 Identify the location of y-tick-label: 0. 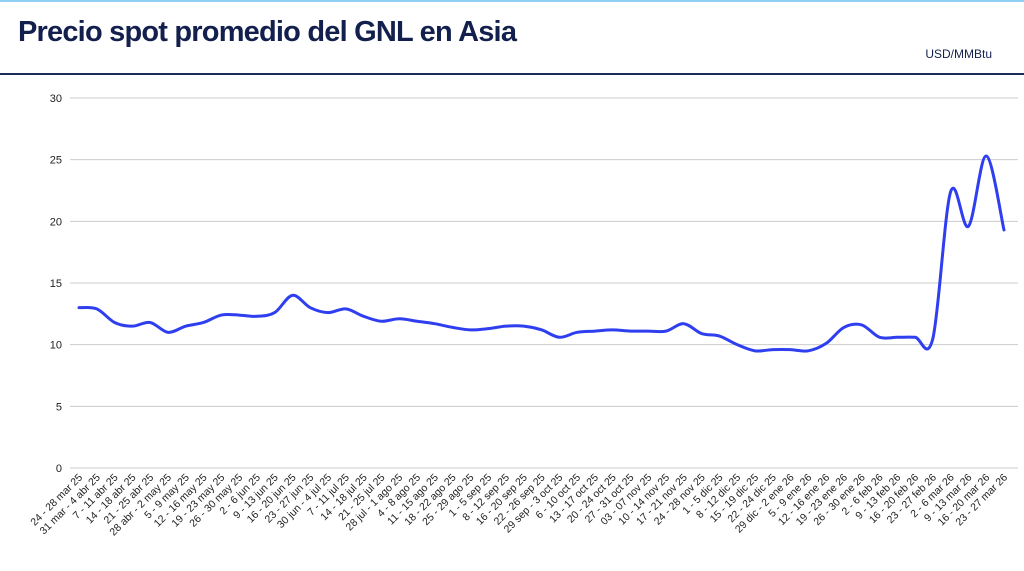
(59, 469).